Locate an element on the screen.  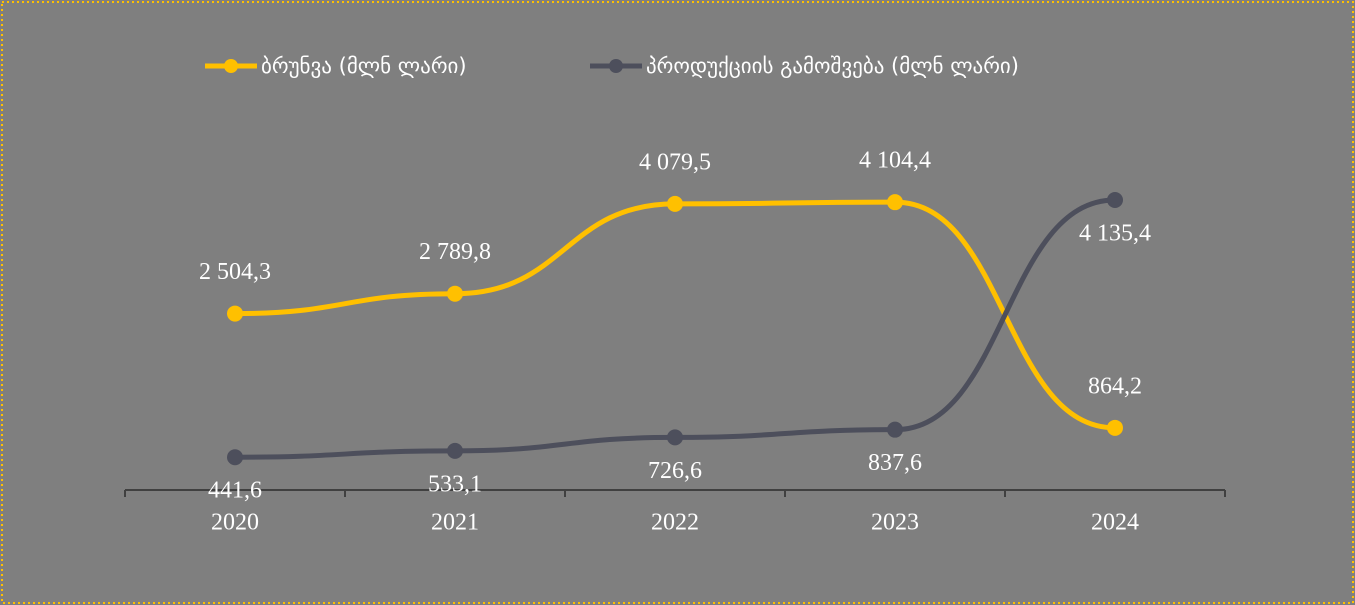
data-label: 2 504,3 is located at coordinates (235, 272).